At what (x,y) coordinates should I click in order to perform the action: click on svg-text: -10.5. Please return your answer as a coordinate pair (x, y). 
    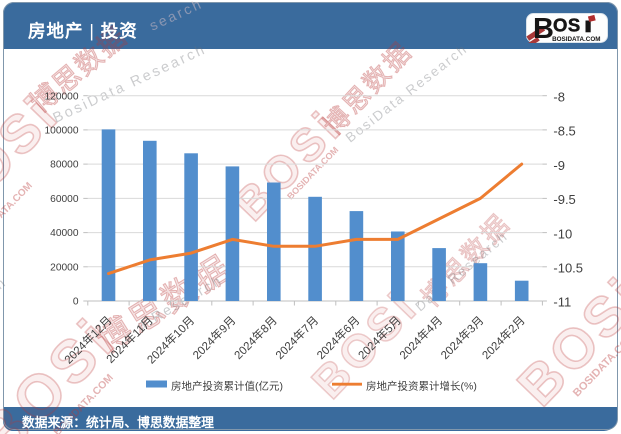
    Looking at the image, I should click on (568, 268).